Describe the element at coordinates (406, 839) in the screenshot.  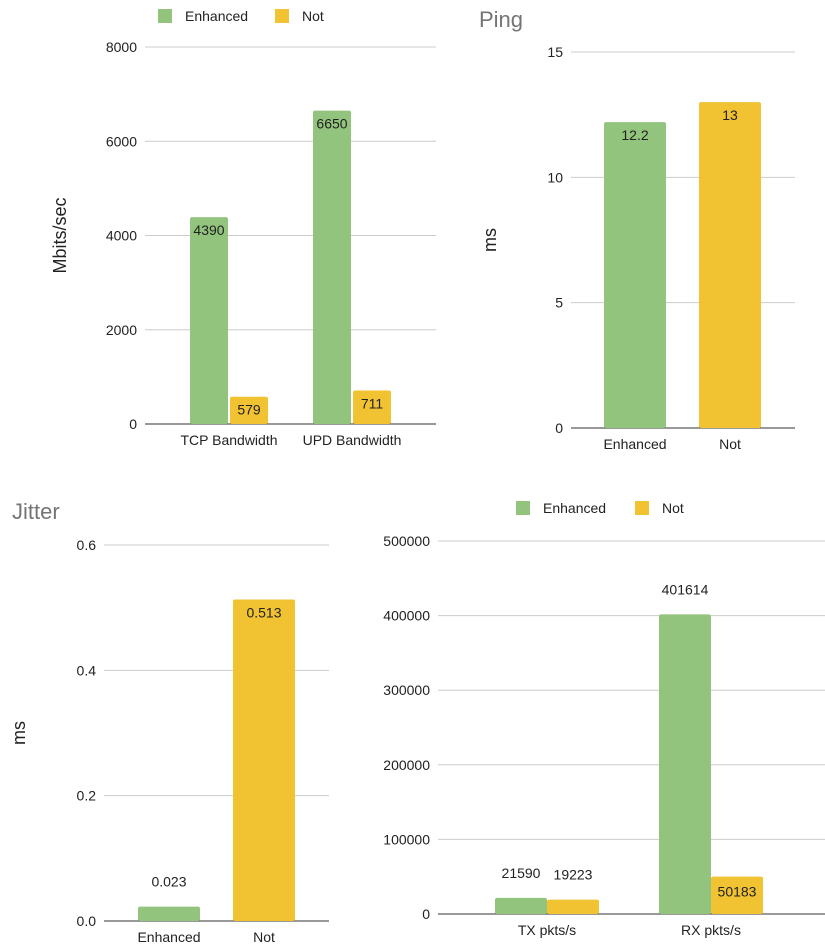
I see `y-tick-label: 100000` at that location.